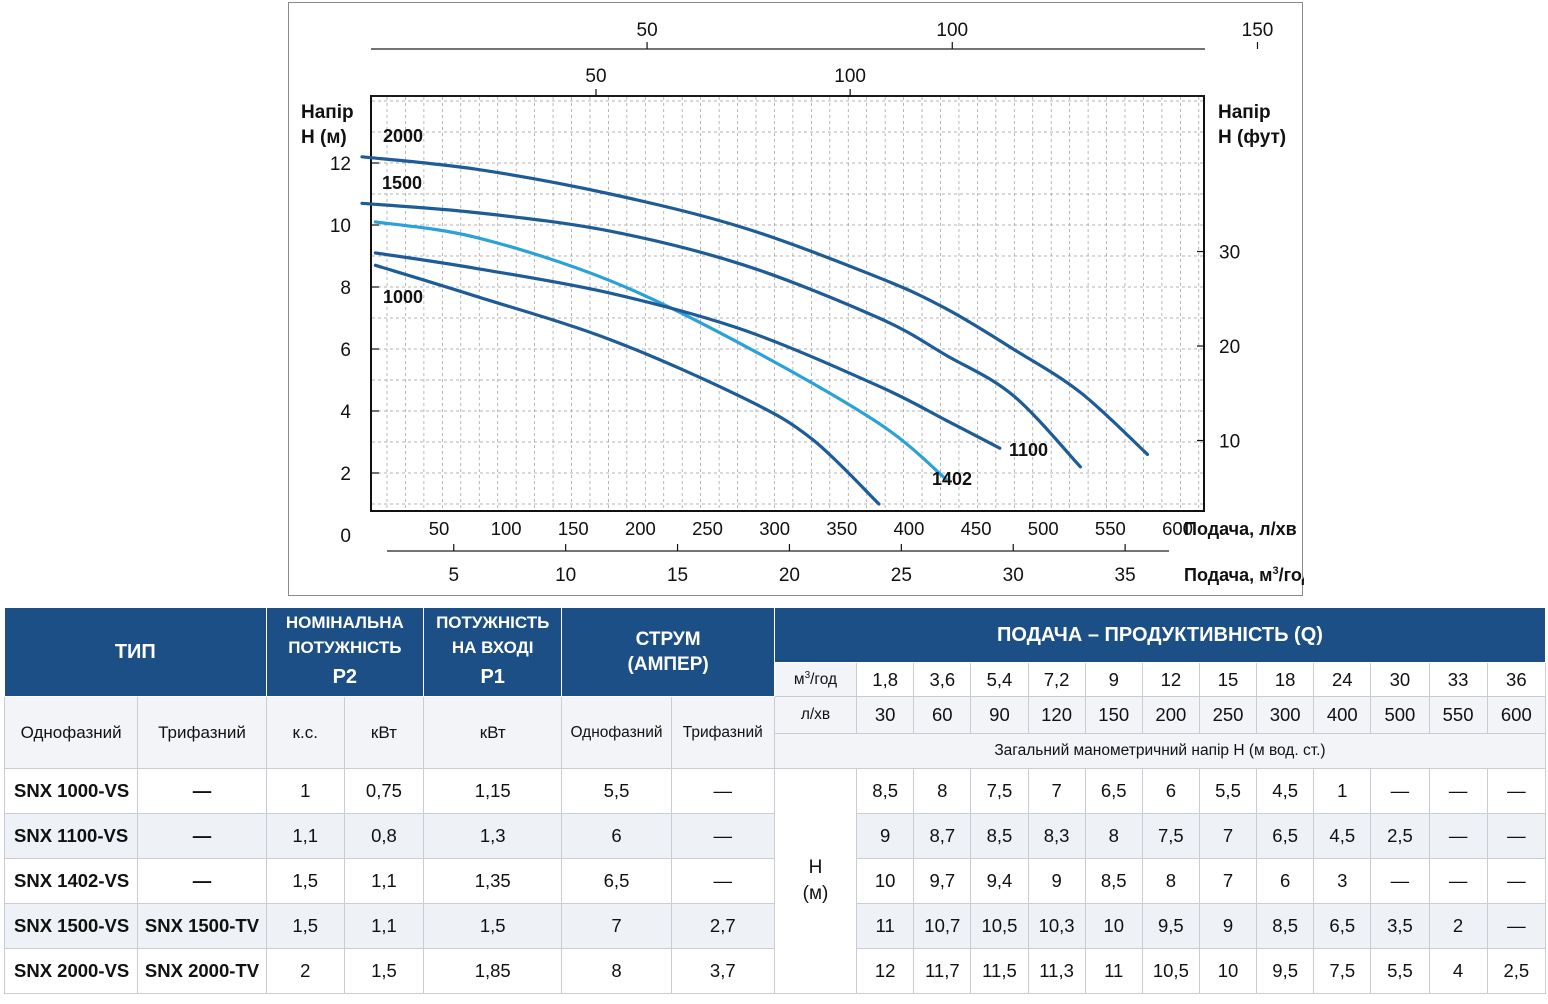 This screenshot has width=1548, height=1004. I want to click on top-outer-tick-label: 100, so click(952, 30).